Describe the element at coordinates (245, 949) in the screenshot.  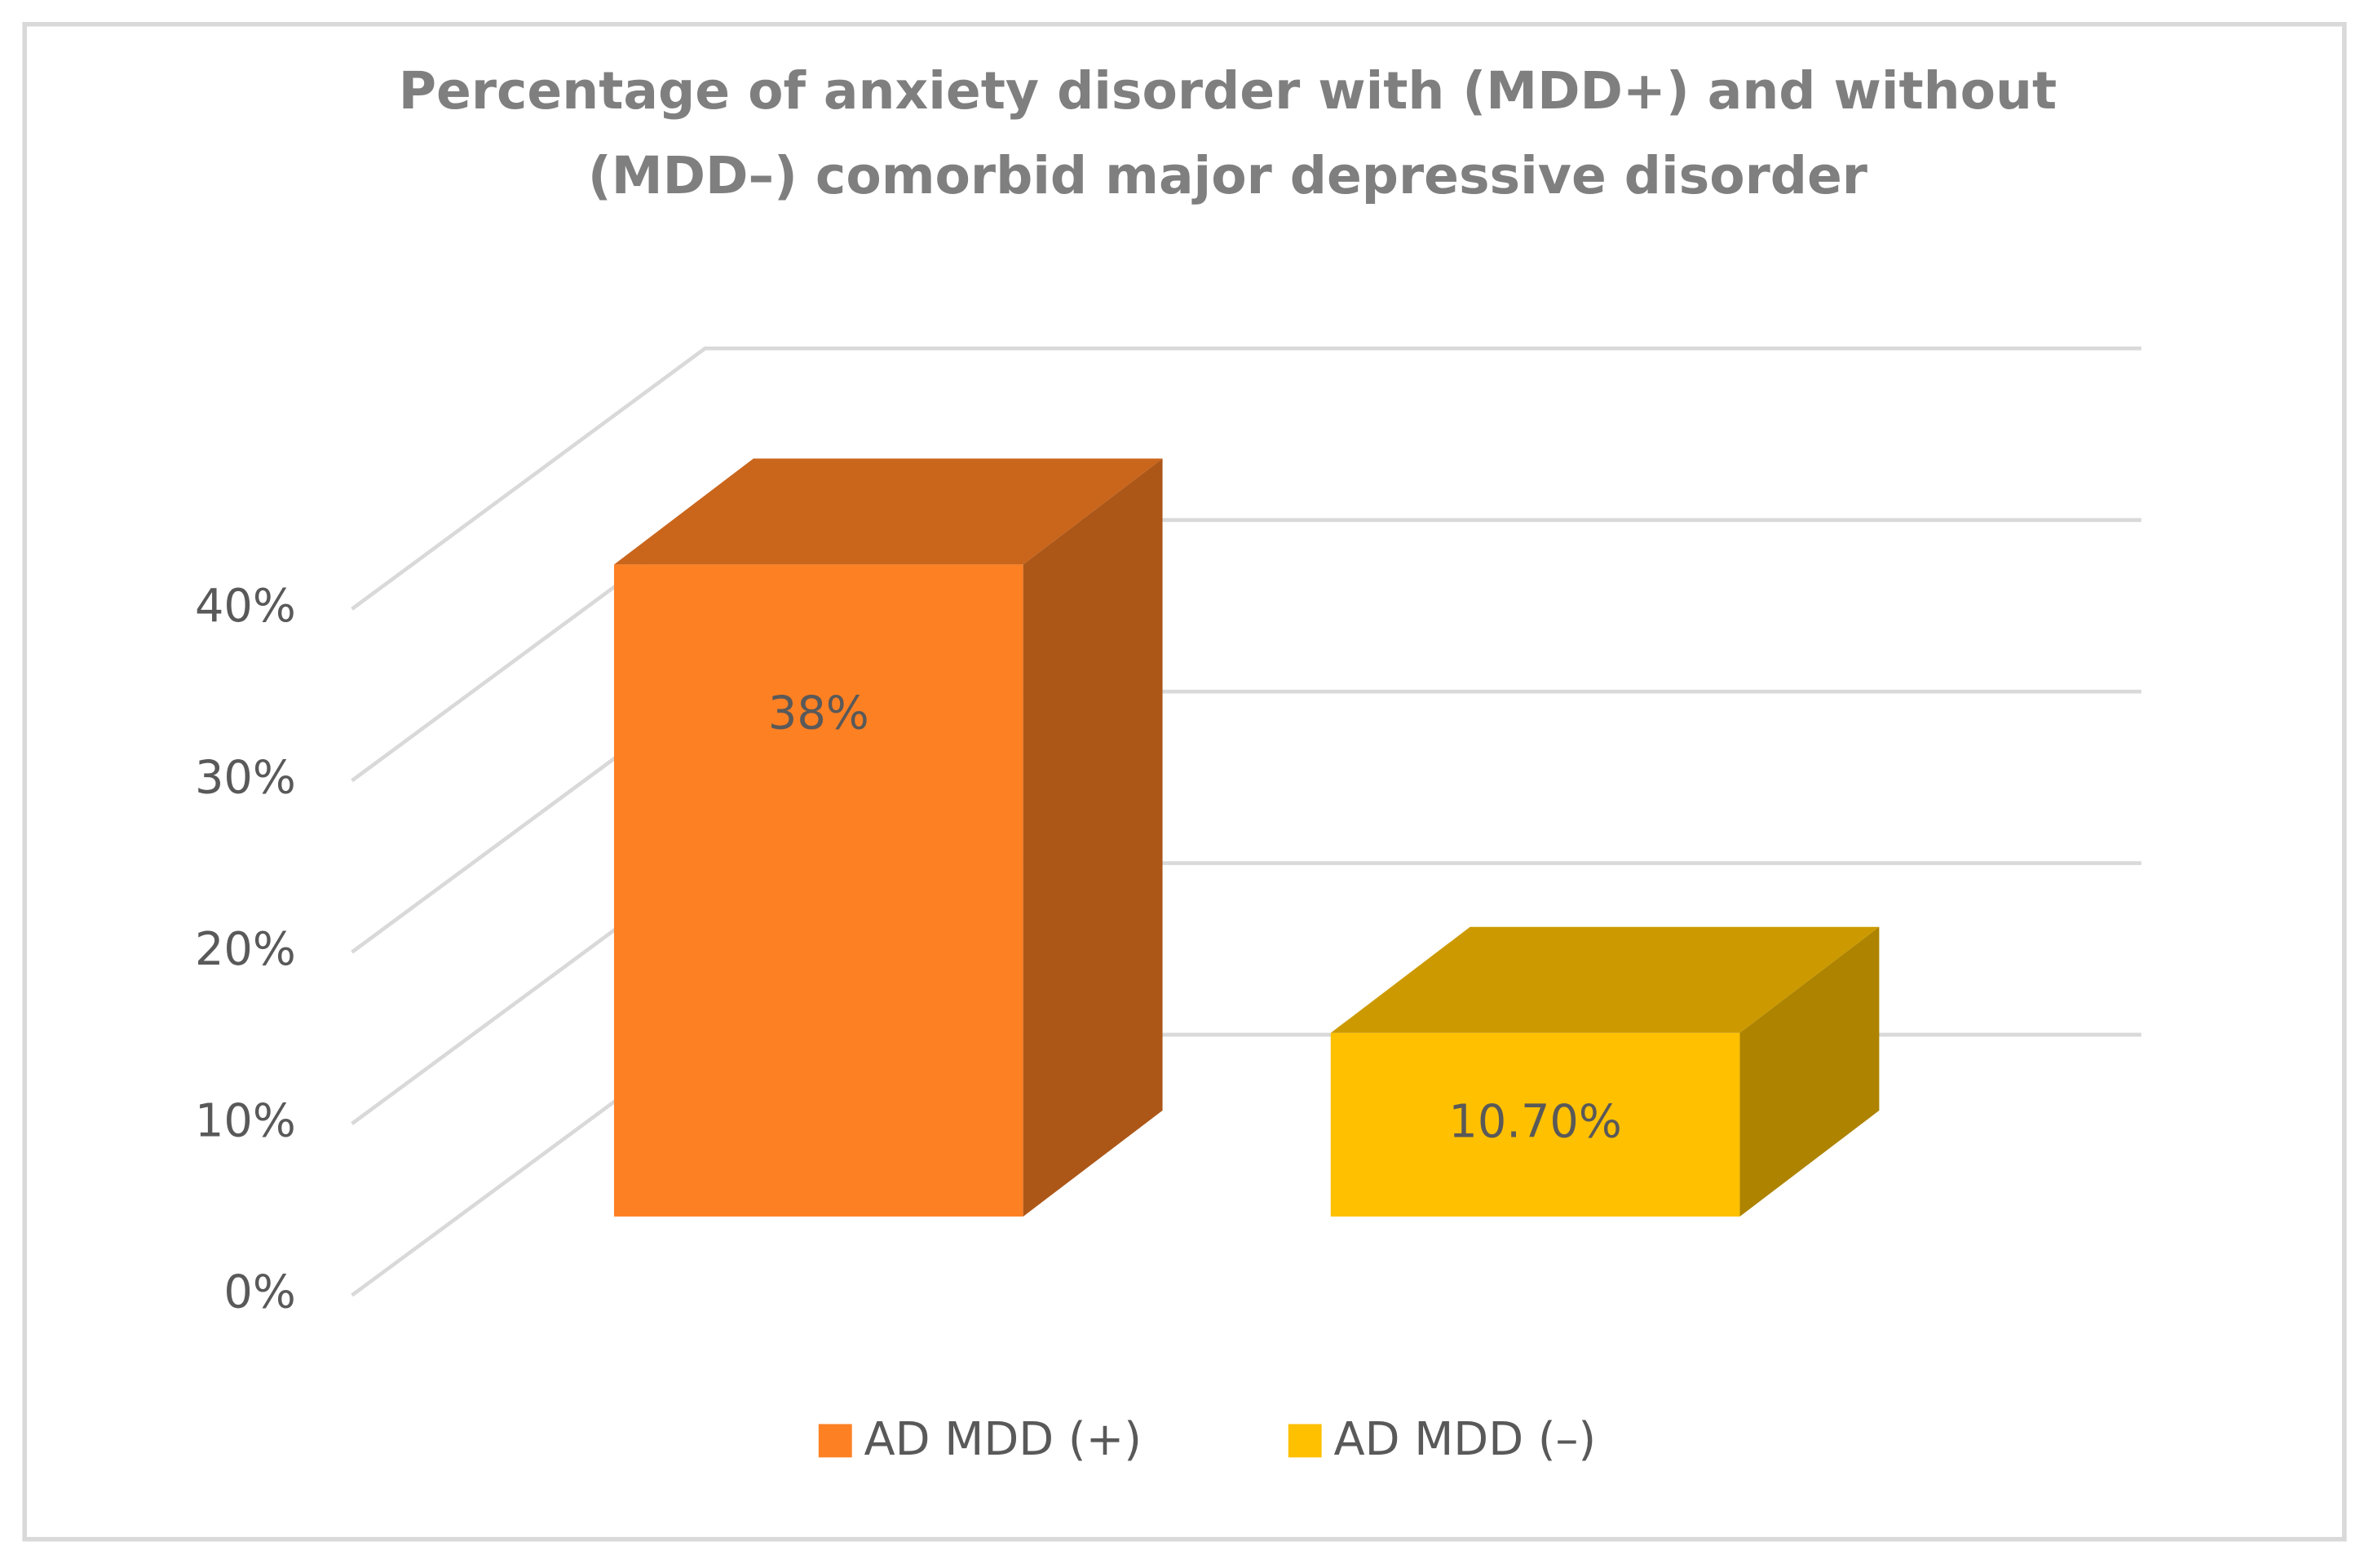
I see `y-tick-label: 20%` at that location.